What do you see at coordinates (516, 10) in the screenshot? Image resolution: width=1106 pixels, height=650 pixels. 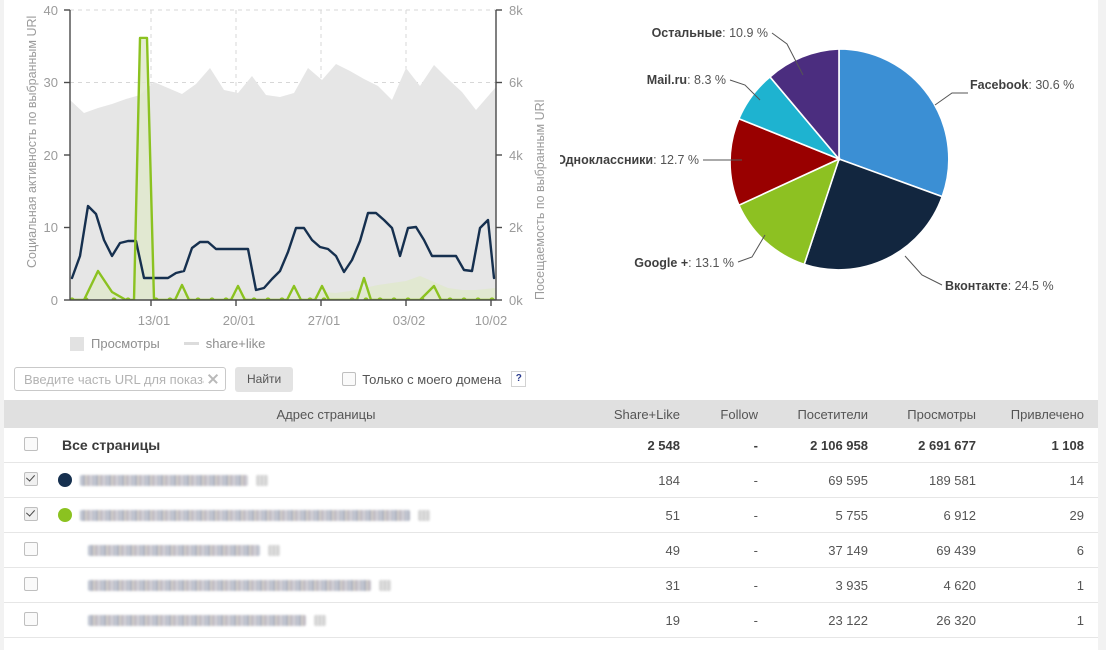 I see `y2-tick-8k: 8k` at bounding box center [516, 10].